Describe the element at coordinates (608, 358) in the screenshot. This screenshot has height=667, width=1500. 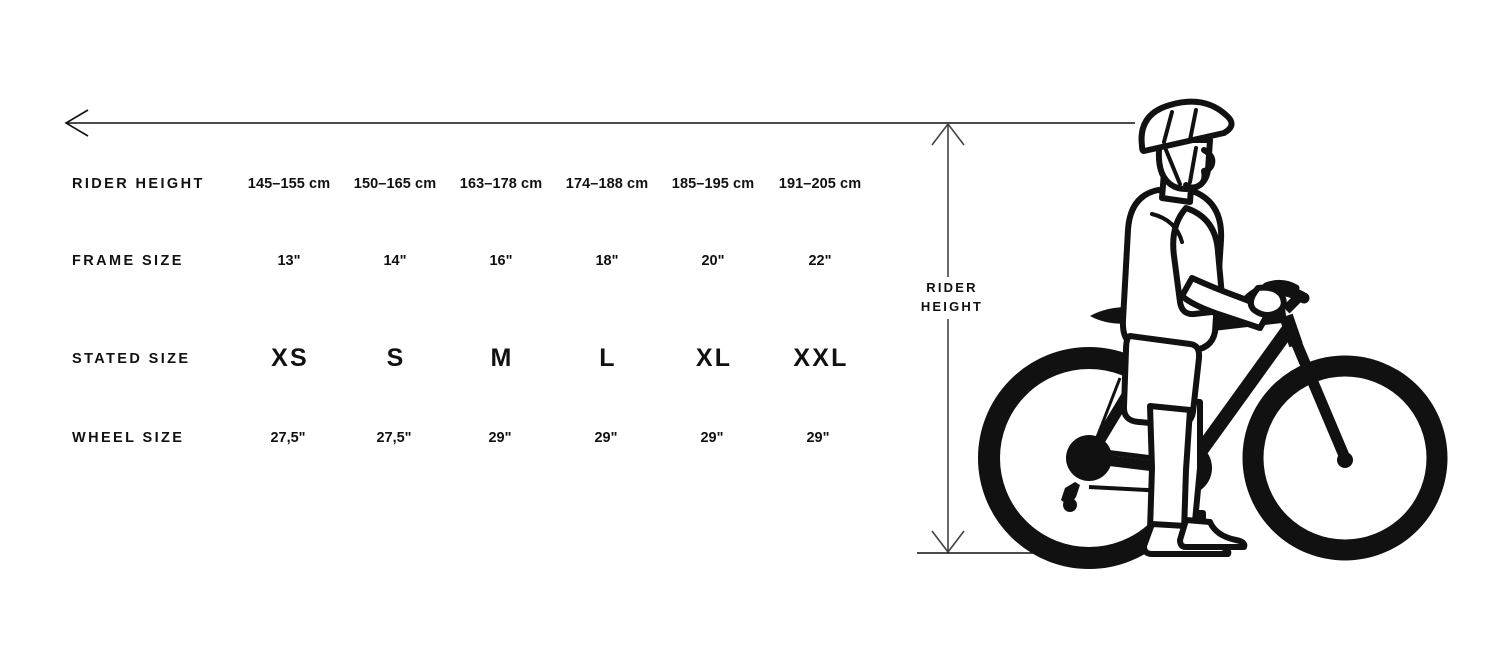
I see `cell-stated-size-l: L` at that location.